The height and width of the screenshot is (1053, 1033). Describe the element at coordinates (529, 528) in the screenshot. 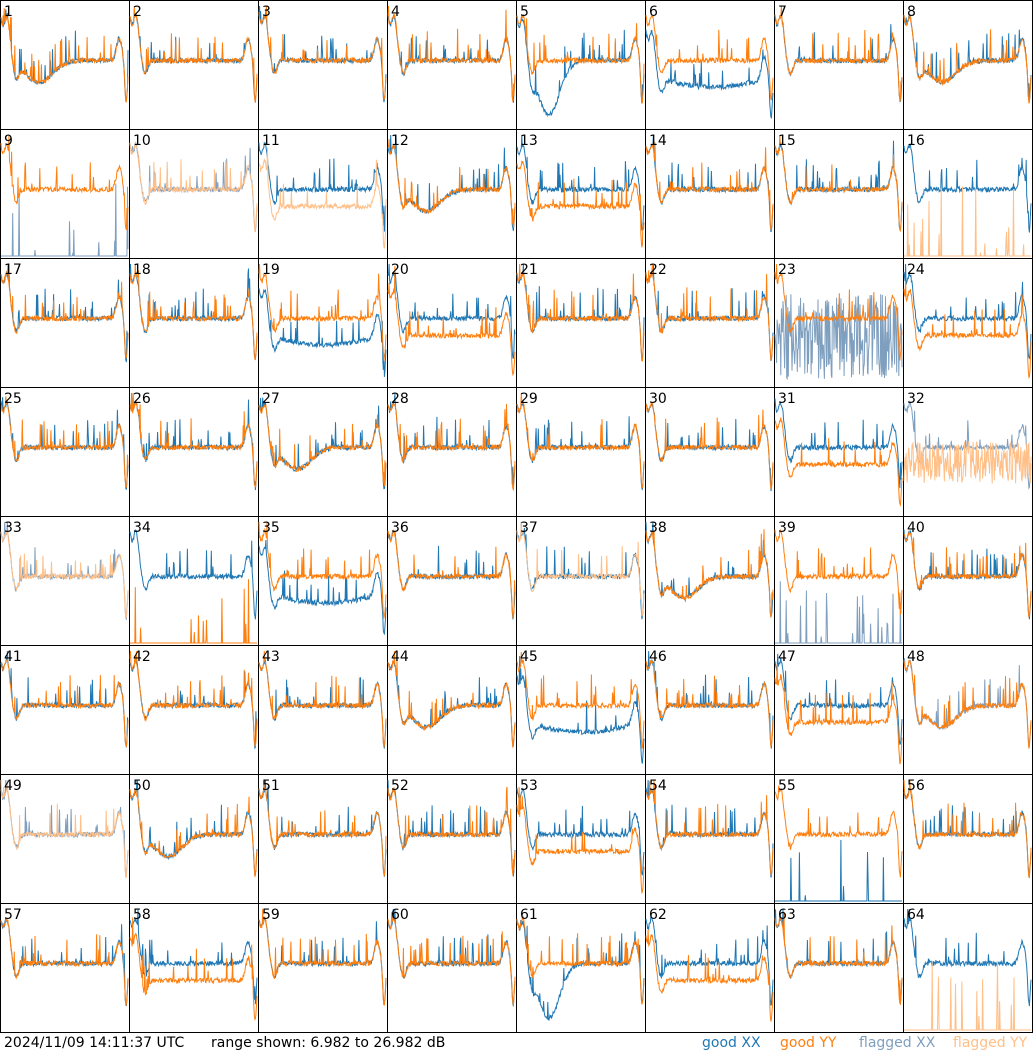

I see `panel-label: 37` at that location.